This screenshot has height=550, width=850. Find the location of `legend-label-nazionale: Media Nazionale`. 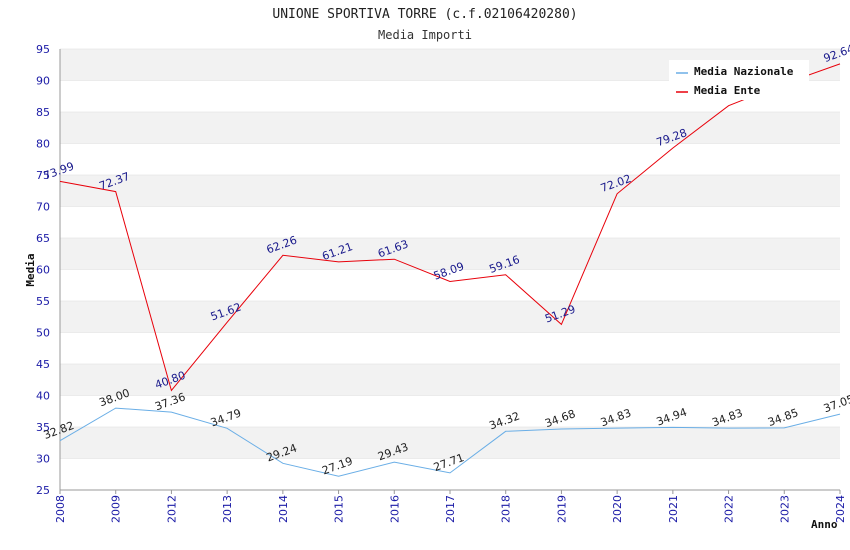

legend-label-nazionale: Media Nazionale is located at coordinates (744, 71).